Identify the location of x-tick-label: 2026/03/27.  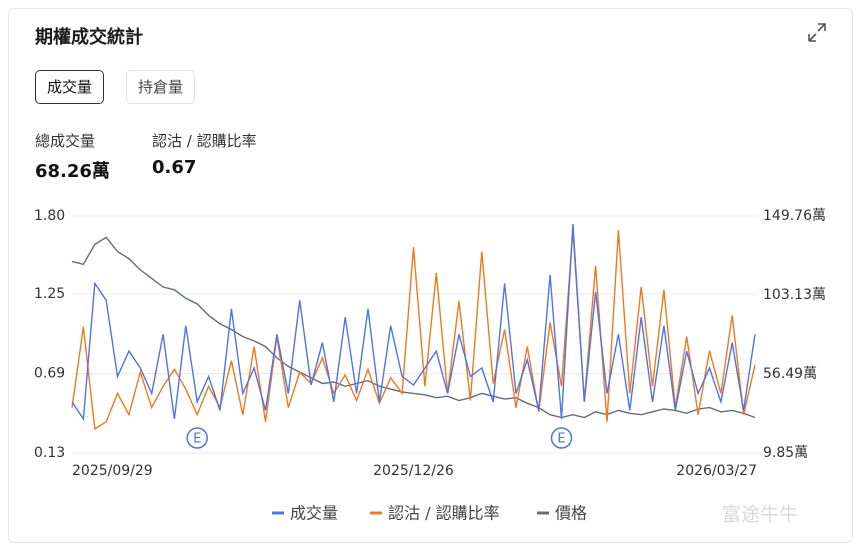
(716, 471).